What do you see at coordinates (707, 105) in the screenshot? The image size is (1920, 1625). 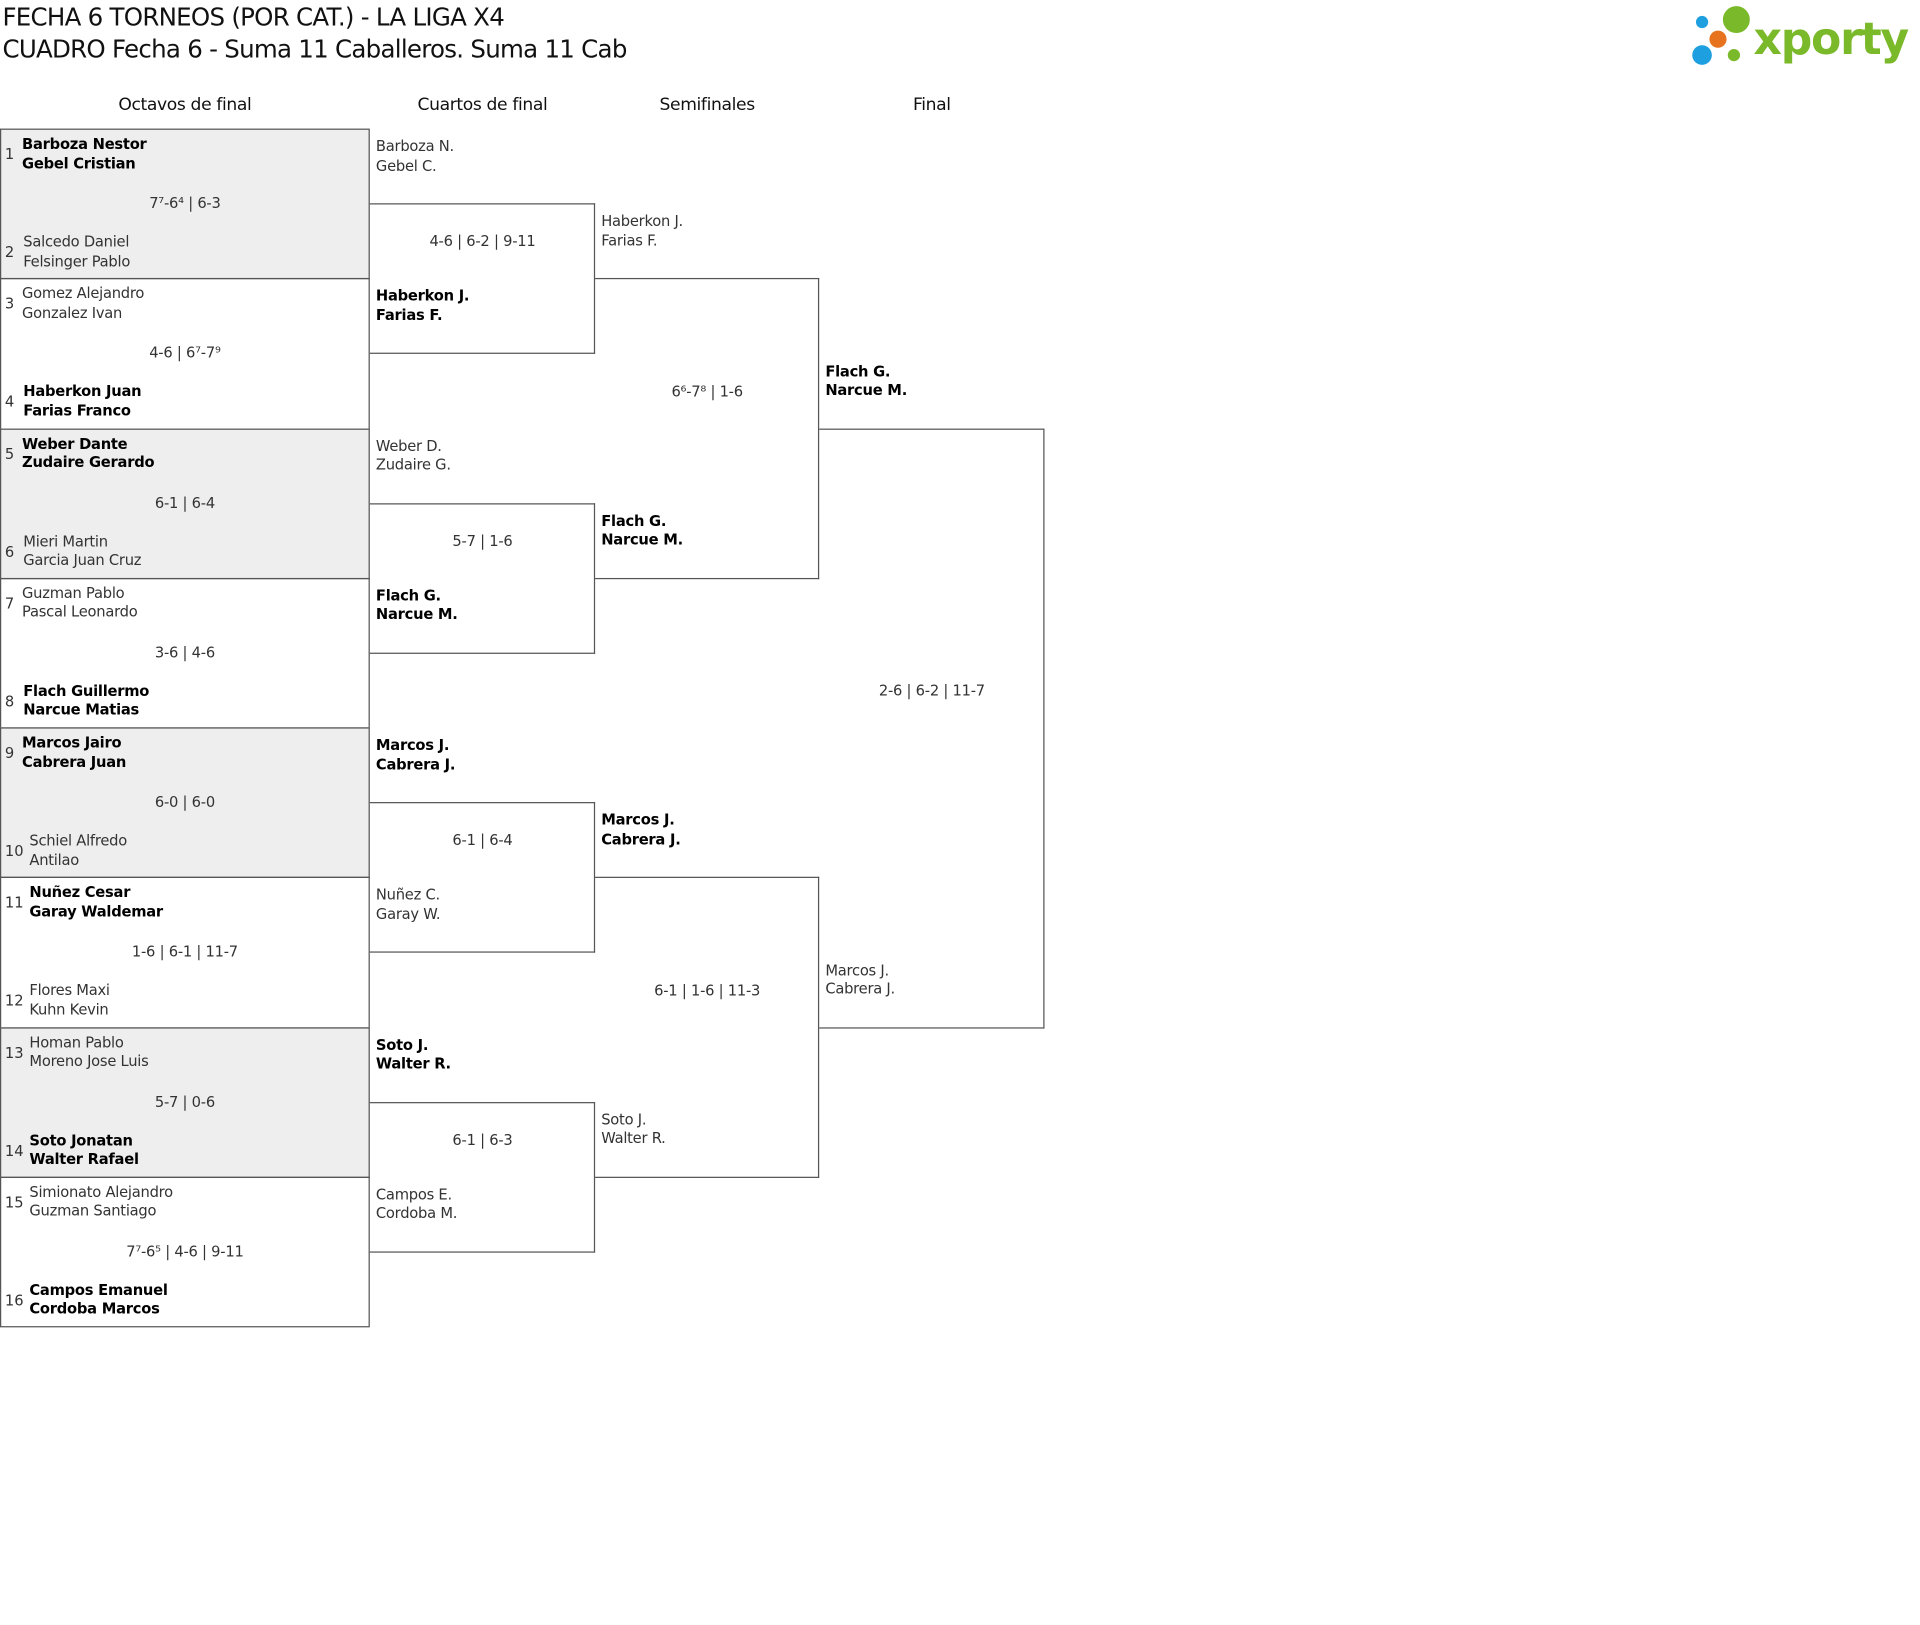 I see `round-header-semifinales: Semifinales` at bounding box center [707, 105].